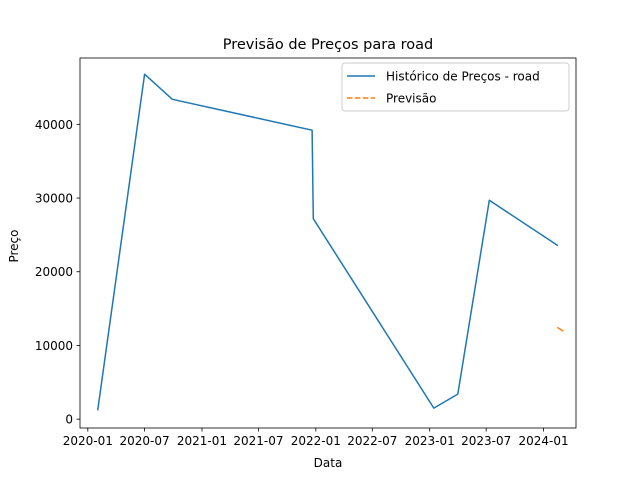  I want to click on chart-title: Previsão de Preços para road, so click(328, 45).